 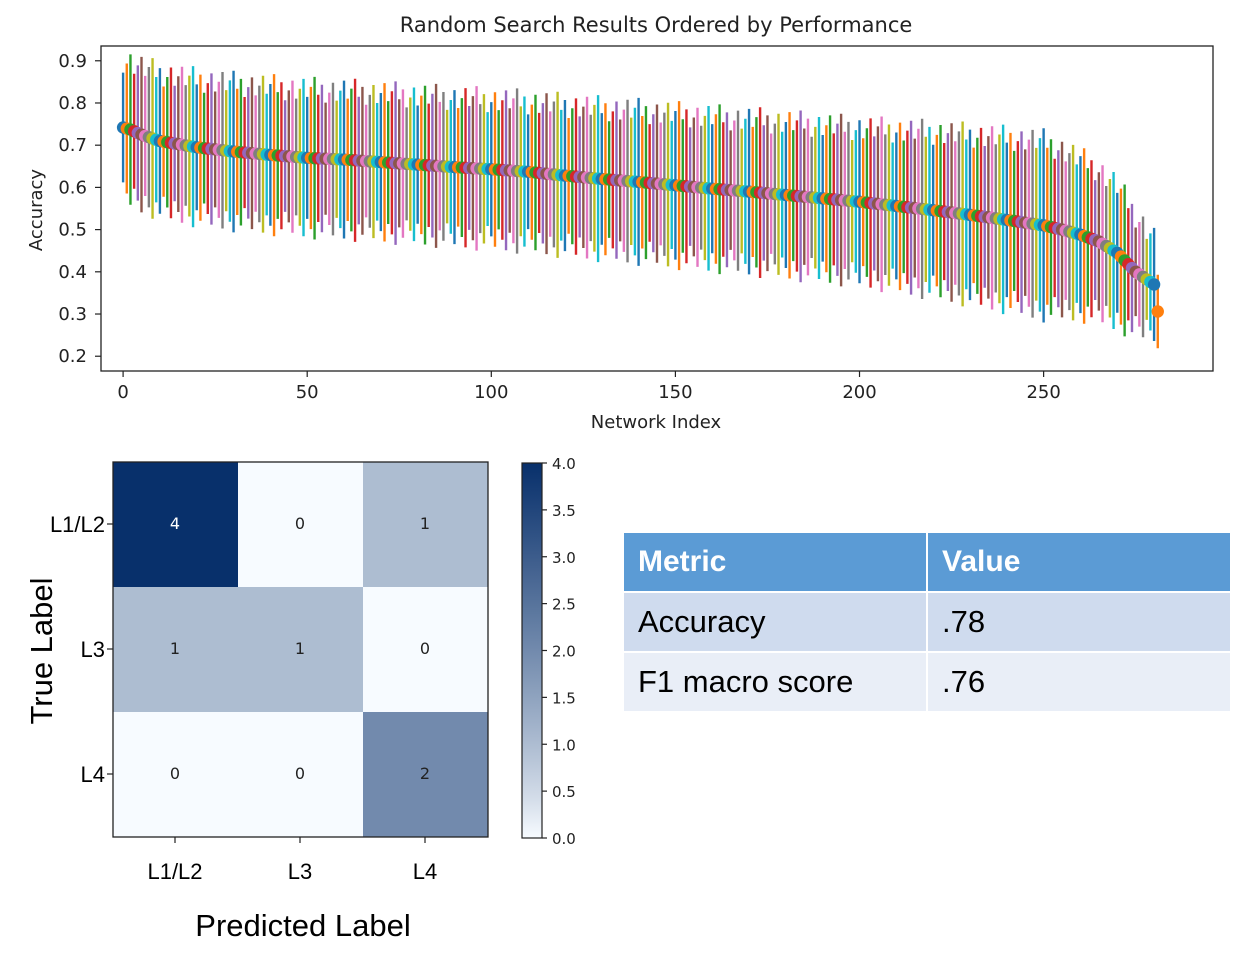 What do you see at coordinates (656, 422) in the screenshot?
I see `x-axis-label: Network Index` at bounding box center [656, 422].